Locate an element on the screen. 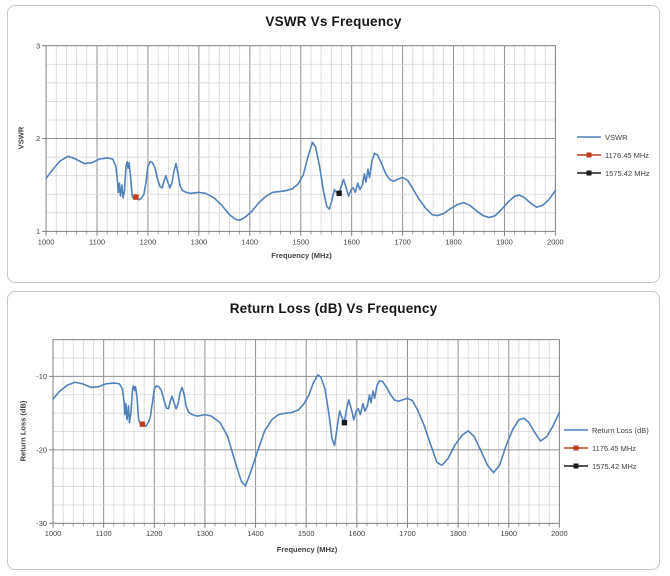 Image resolution: width=670 pixels, height=576 pixels. legend-key-return-loss-db is located at coordinates (576, 430).